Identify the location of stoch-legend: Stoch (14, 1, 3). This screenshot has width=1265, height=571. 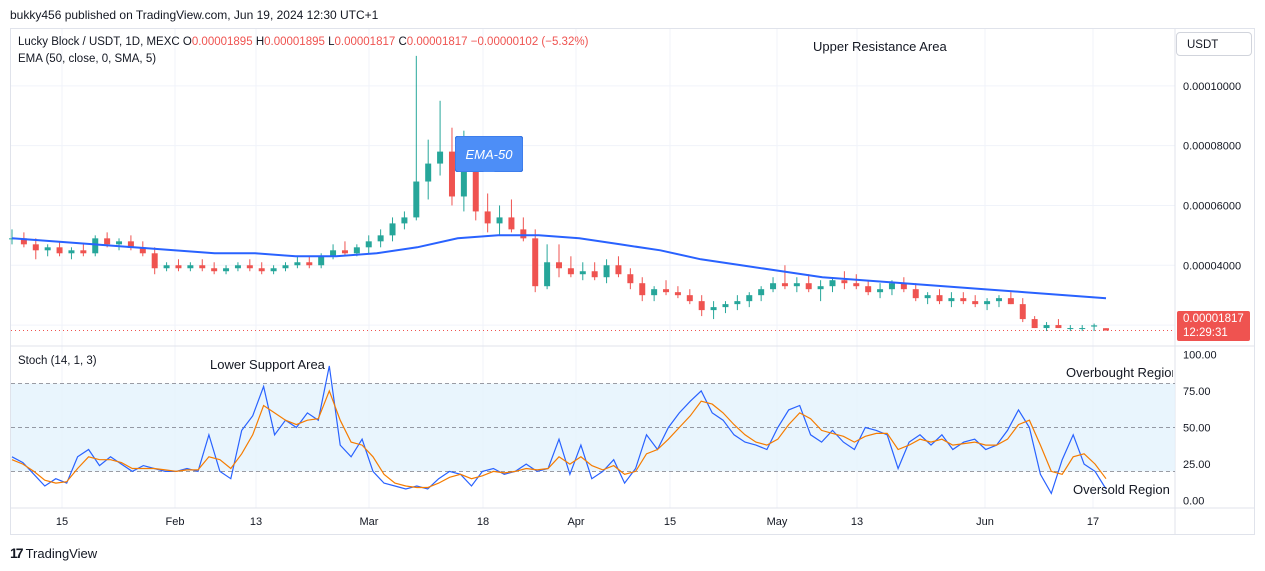
(57, 361).